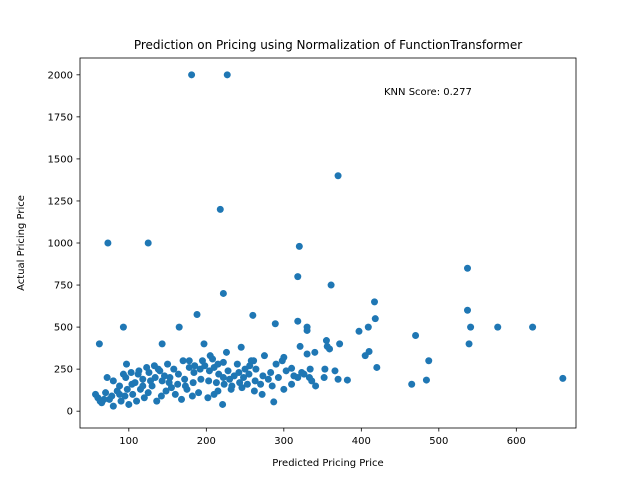 Image resolution: width=640 pixels, height=484 pixels. Describe the element at coordinates (63, 370) in the screenshot. I see `y-tick-label: 250` at that location.